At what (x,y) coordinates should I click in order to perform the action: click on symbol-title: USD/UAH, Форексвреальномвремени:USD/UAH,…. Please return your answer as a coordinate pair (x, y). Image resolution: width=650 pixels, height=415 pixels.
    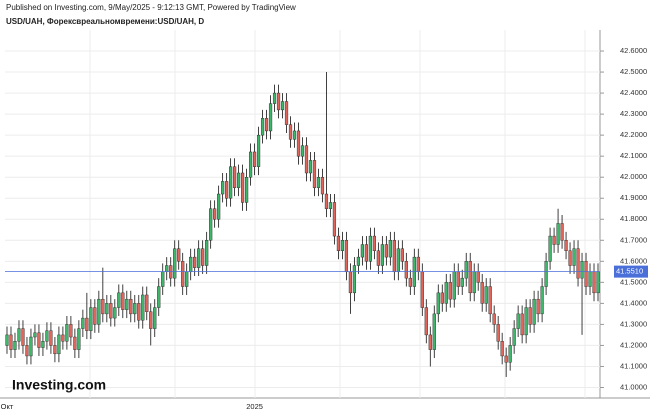
    Looking at the image, I should click on (105, 21).